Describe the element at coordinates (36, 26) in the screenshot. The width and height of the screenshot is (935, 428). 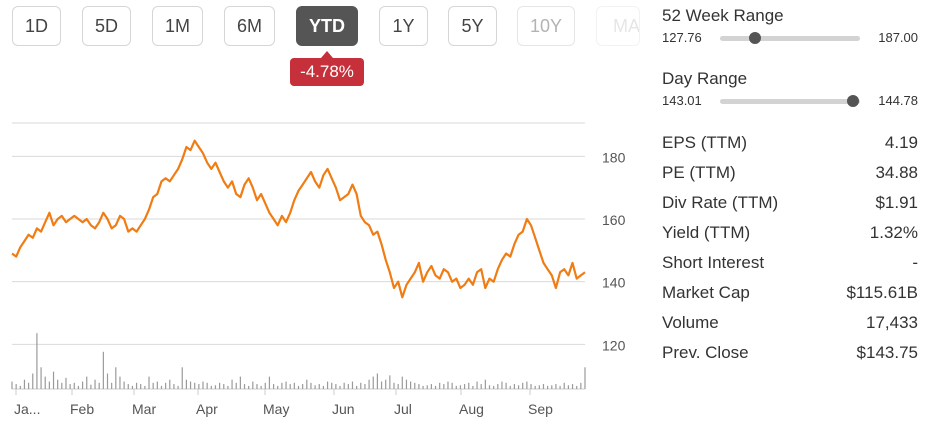
I see `range-button-1d: 1D` at that location.